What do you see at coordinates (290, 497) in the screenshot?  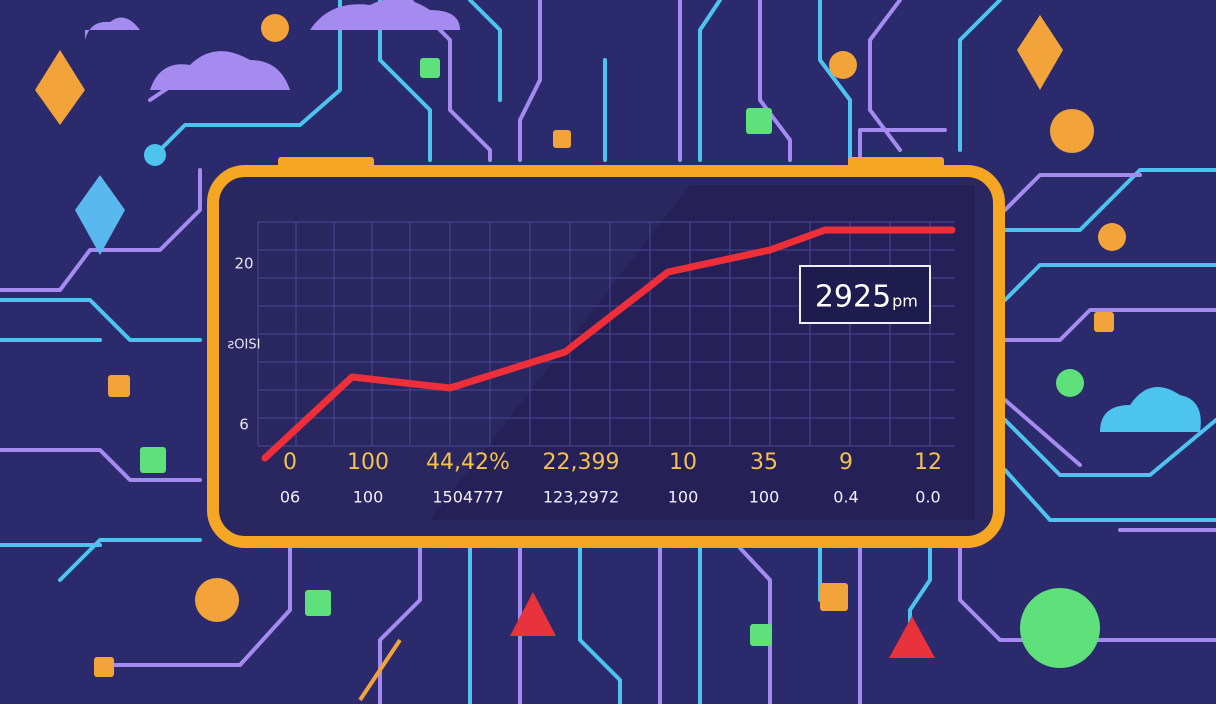 I see `secondary-value: 06` at bounding box center [290, 497].